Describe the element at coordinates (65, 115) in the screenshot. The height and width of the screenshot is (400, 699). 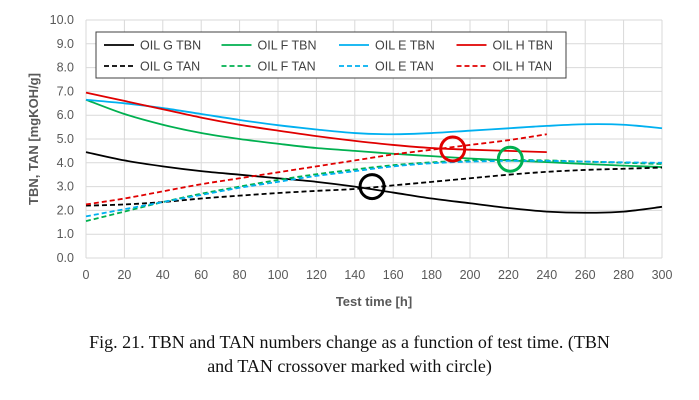
I see `y-tick-label: 6.0` at that location.